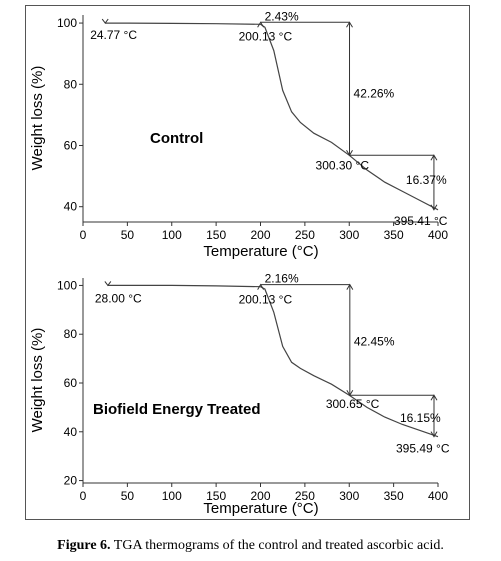 The height and width of the screenshot is (561, 501). Describe the element at coordinates (420, 418) in the screenshot. I see `annotation-label: 16.15%` at that location.